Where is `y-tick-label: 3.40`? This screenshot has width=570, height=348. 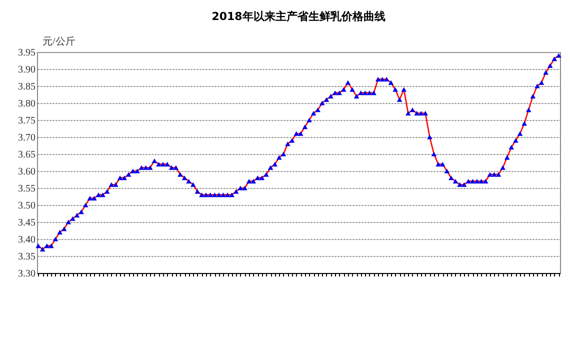
y-tick-label: 3.40 is located at coordinates (27, 240).